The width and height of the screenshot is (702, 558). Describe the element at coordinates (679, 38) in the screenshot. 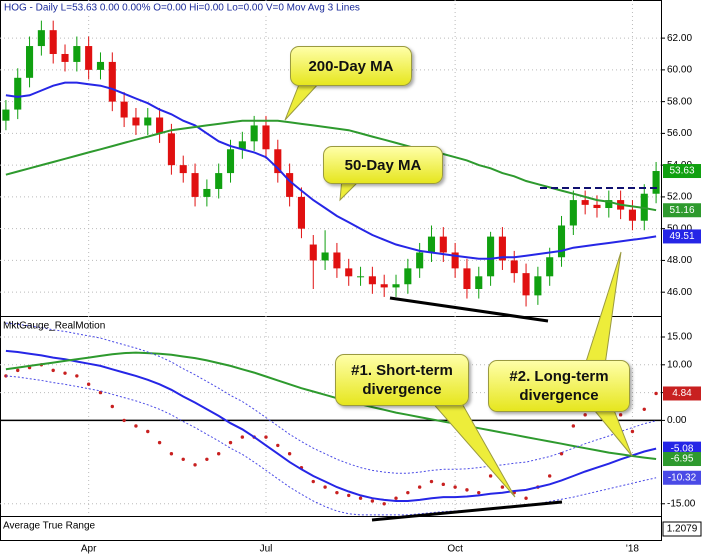

I see `y-tick-label: 62.00` at that location.